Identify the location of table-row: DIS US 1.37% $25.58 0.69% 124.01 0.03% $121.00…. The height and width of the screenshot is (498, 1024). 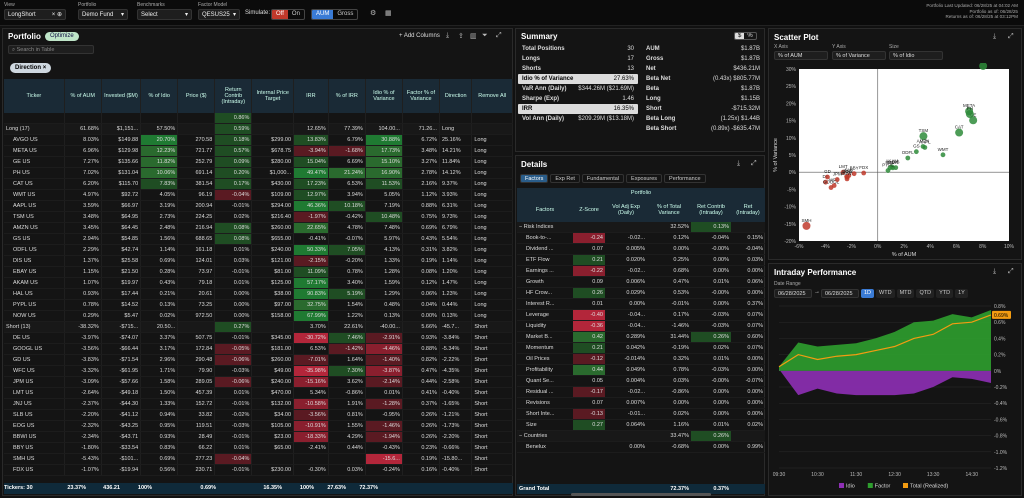
(258, 261).